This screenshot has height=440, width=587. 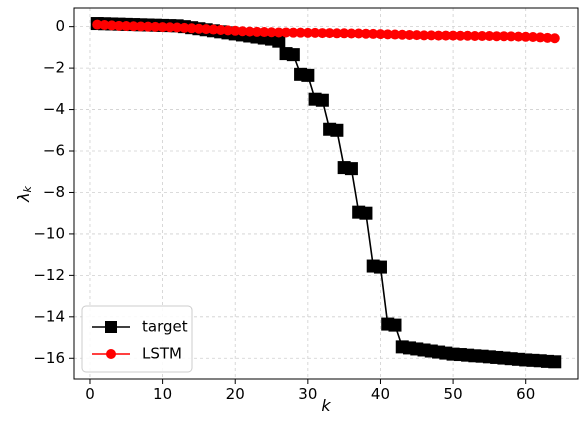 I want to click on x-tick-label: 10, so click(x=162, y=394).